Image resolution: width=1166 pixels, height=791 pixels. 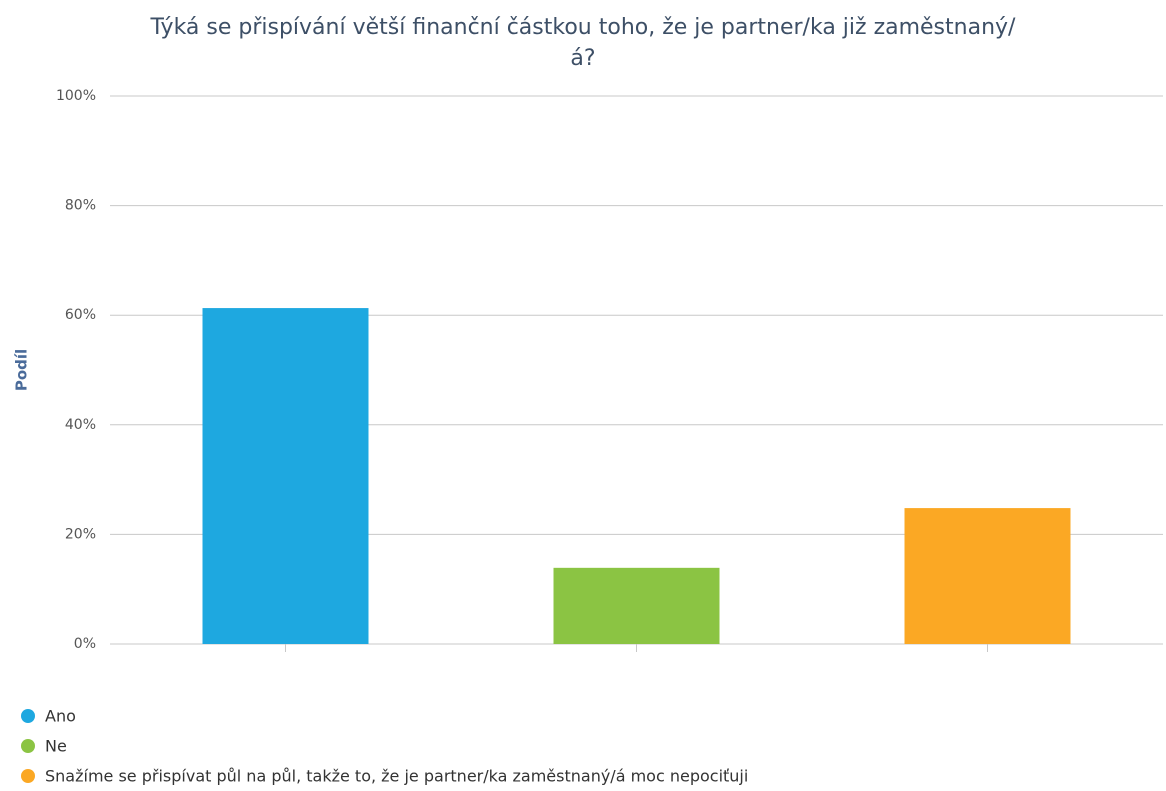 What do you see at coordinates (56, 746) in the screenshot?
I see `legend-label: Ne` at bounding box center [56, 746].